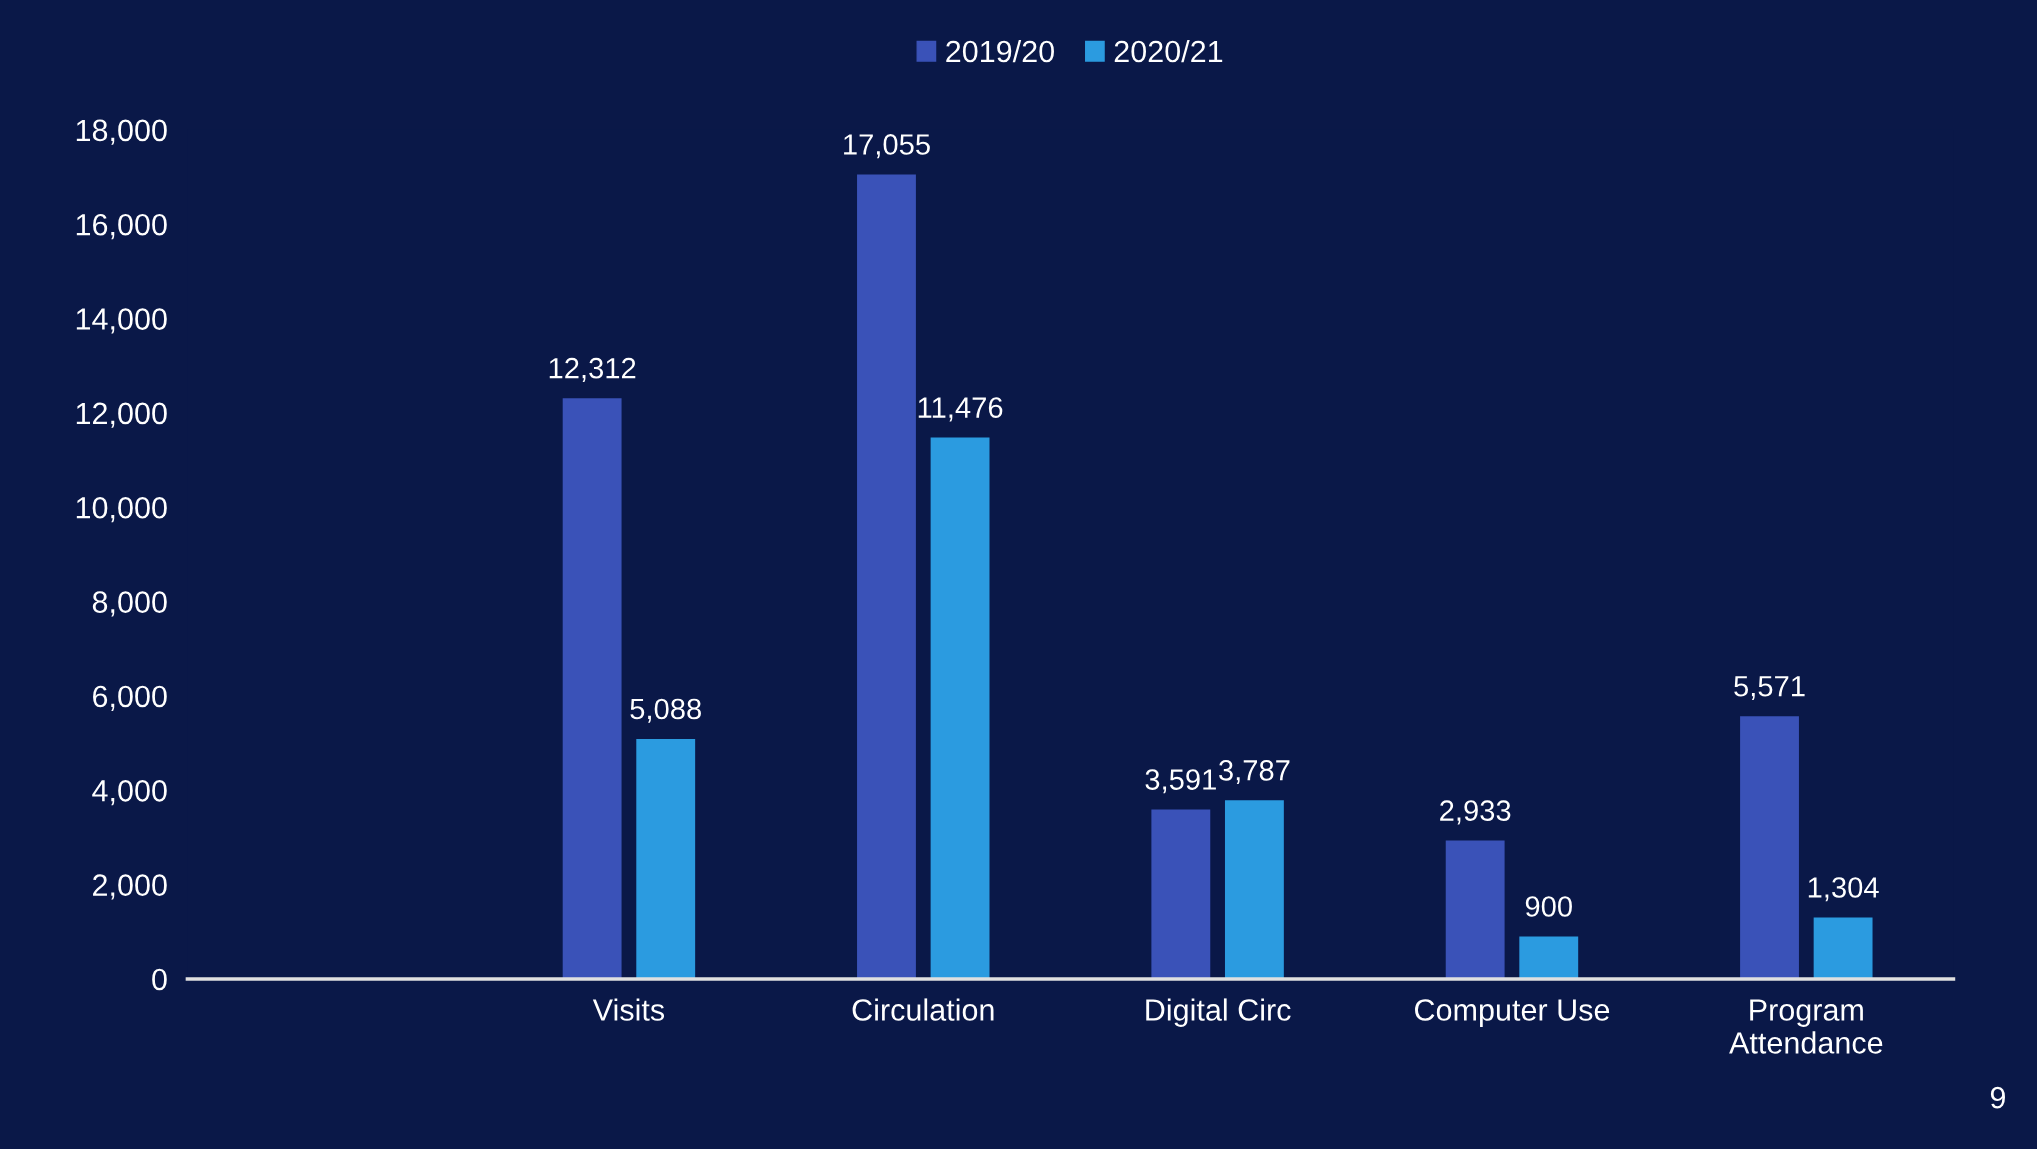 This screenshot has width=2037, height=1149. Describe the element at coordinates (1000, 51) in the screenshot. I see `legend-label: 2019/20` at that location.